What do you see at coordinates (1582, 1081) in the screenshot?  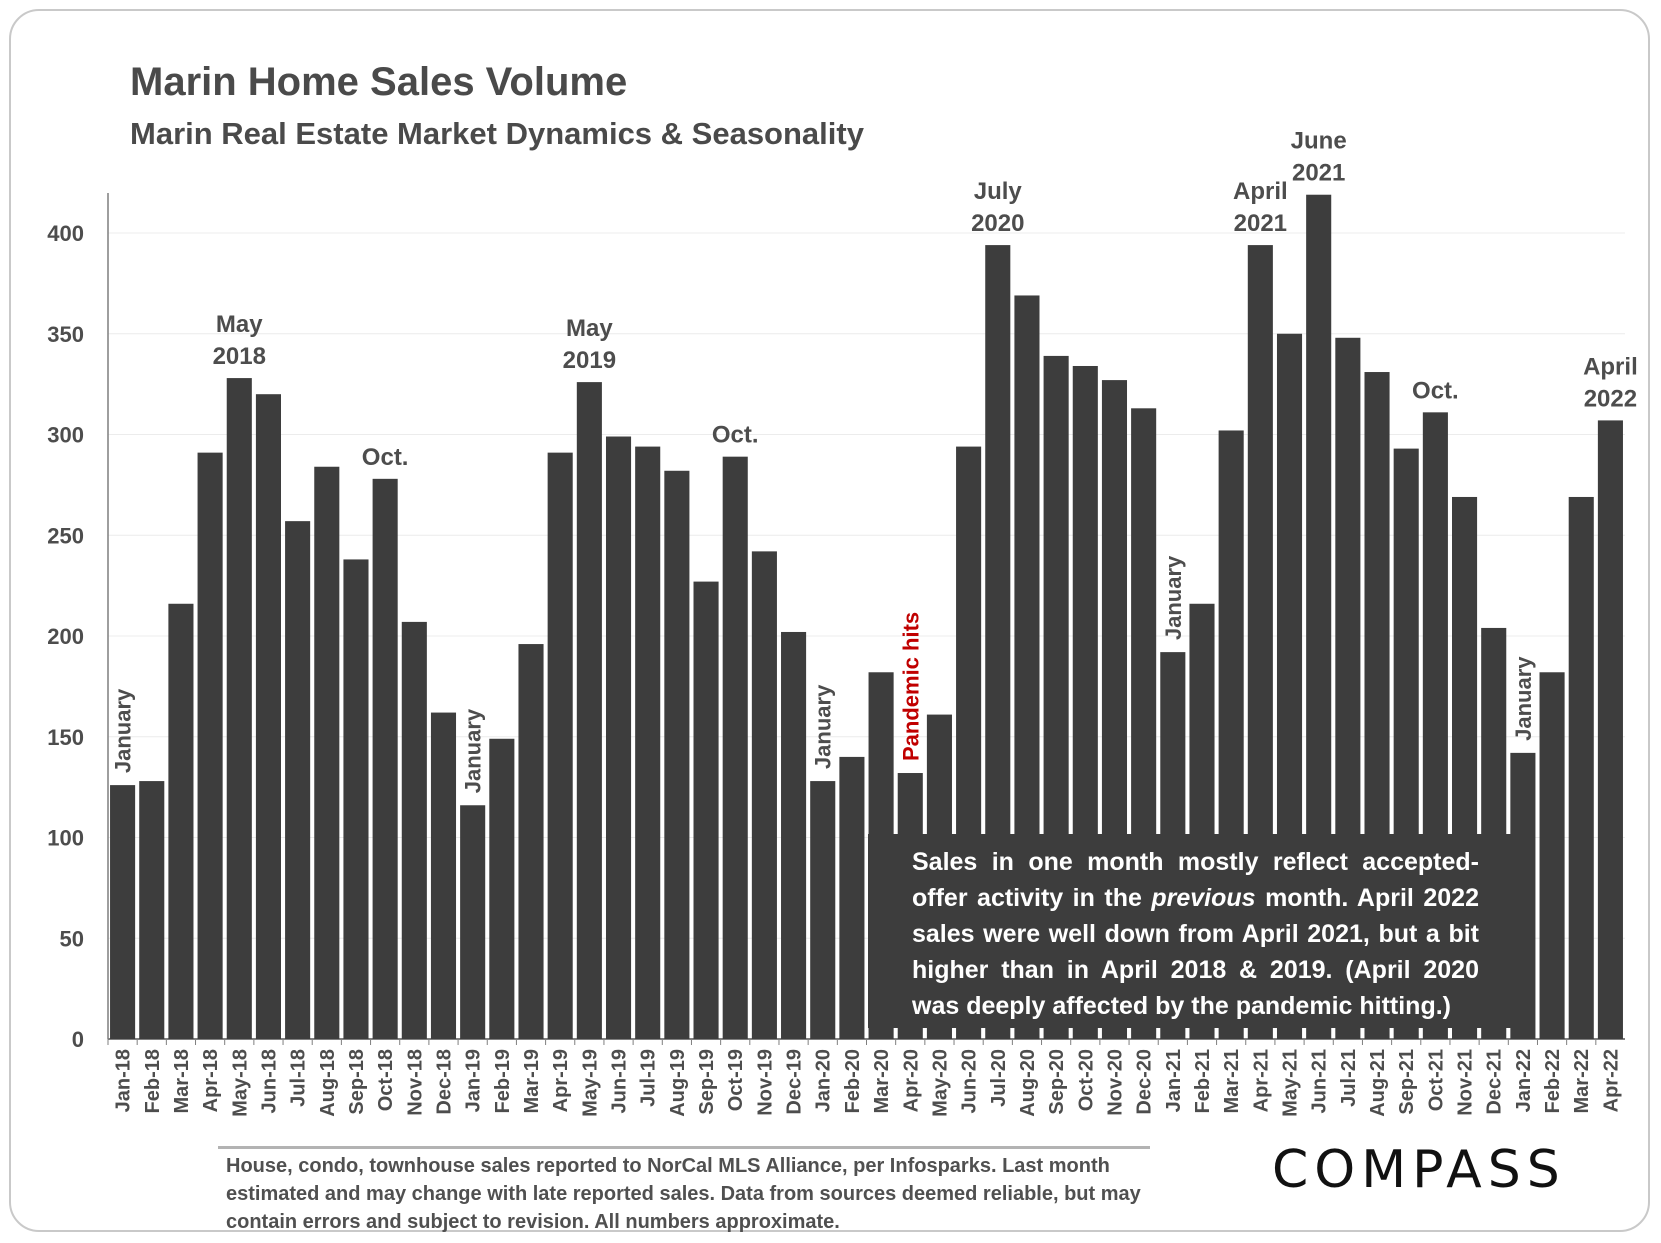 I see `x-tick-label: Mar-22` at bounding box center [1582, 1081].